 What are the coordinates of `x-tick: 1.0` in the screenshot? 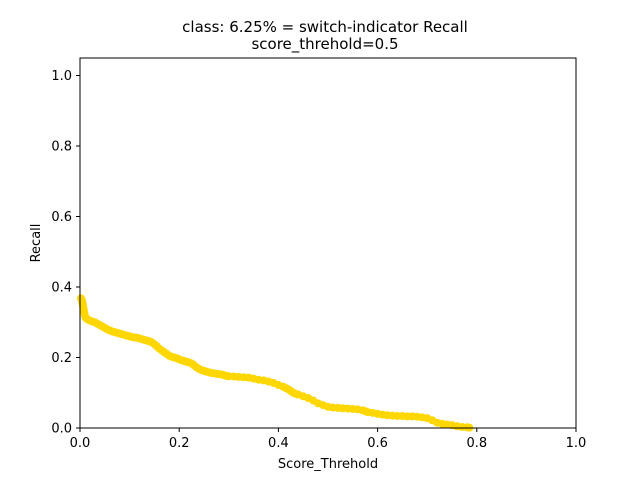 It's located at (576, 439).